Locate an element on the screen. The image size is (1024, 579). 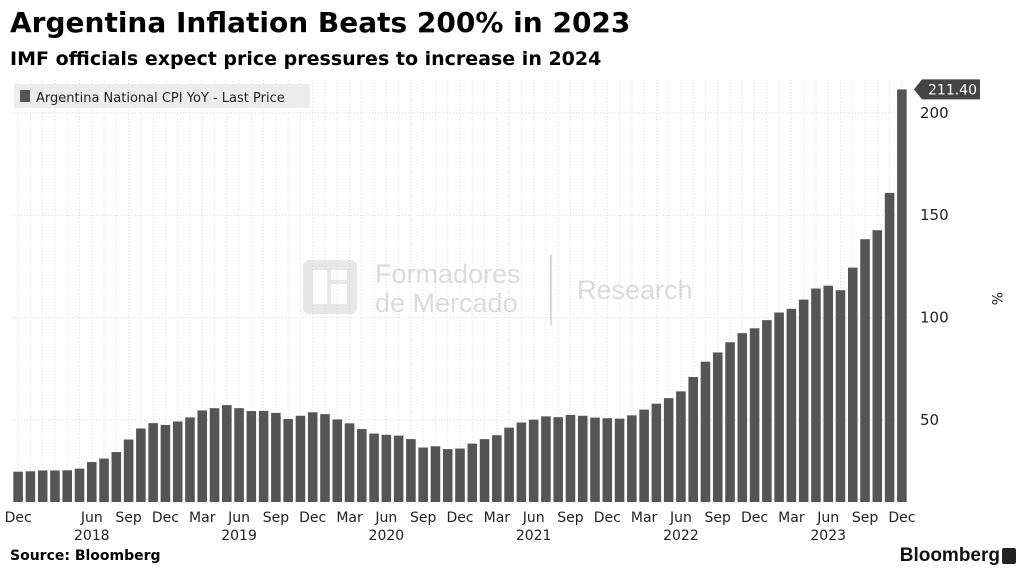
legend-background is located at coordinates (162, 96).